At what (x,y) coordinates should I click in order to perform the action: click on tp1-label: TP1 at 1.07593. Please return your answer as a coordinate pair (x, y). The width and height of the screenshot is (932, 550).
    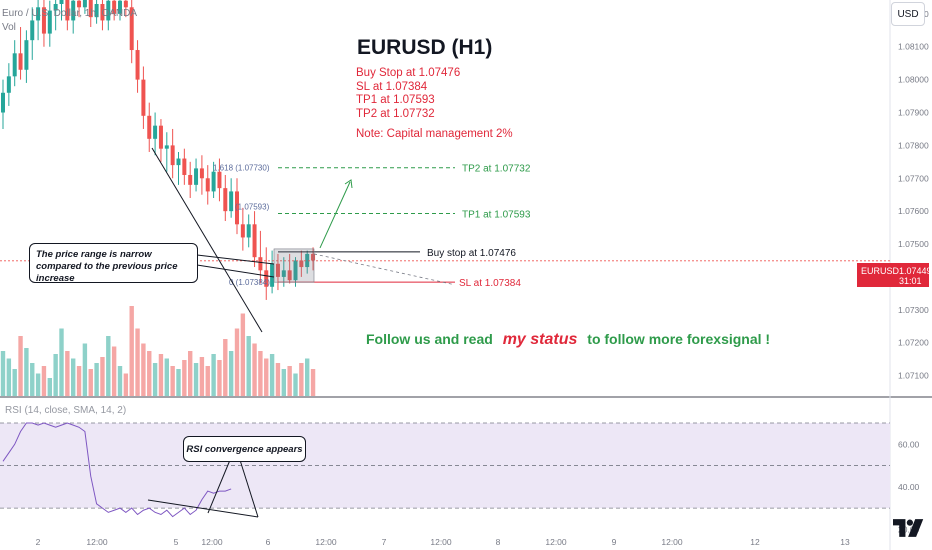
    Looking at the image, I should click on (496, 214).